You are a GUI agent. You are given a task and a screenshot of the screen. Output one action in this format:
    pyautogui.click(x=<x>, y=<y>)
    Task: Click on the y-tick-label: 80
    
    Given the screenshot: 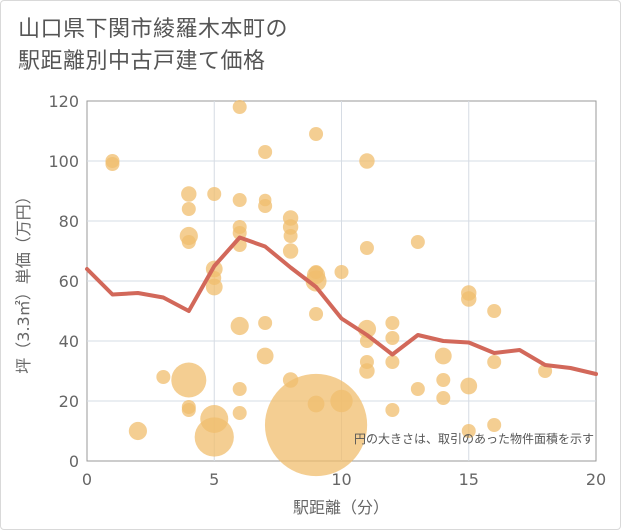 What is the action you would take?
    pyautogui.click(x=69, y=221)
    